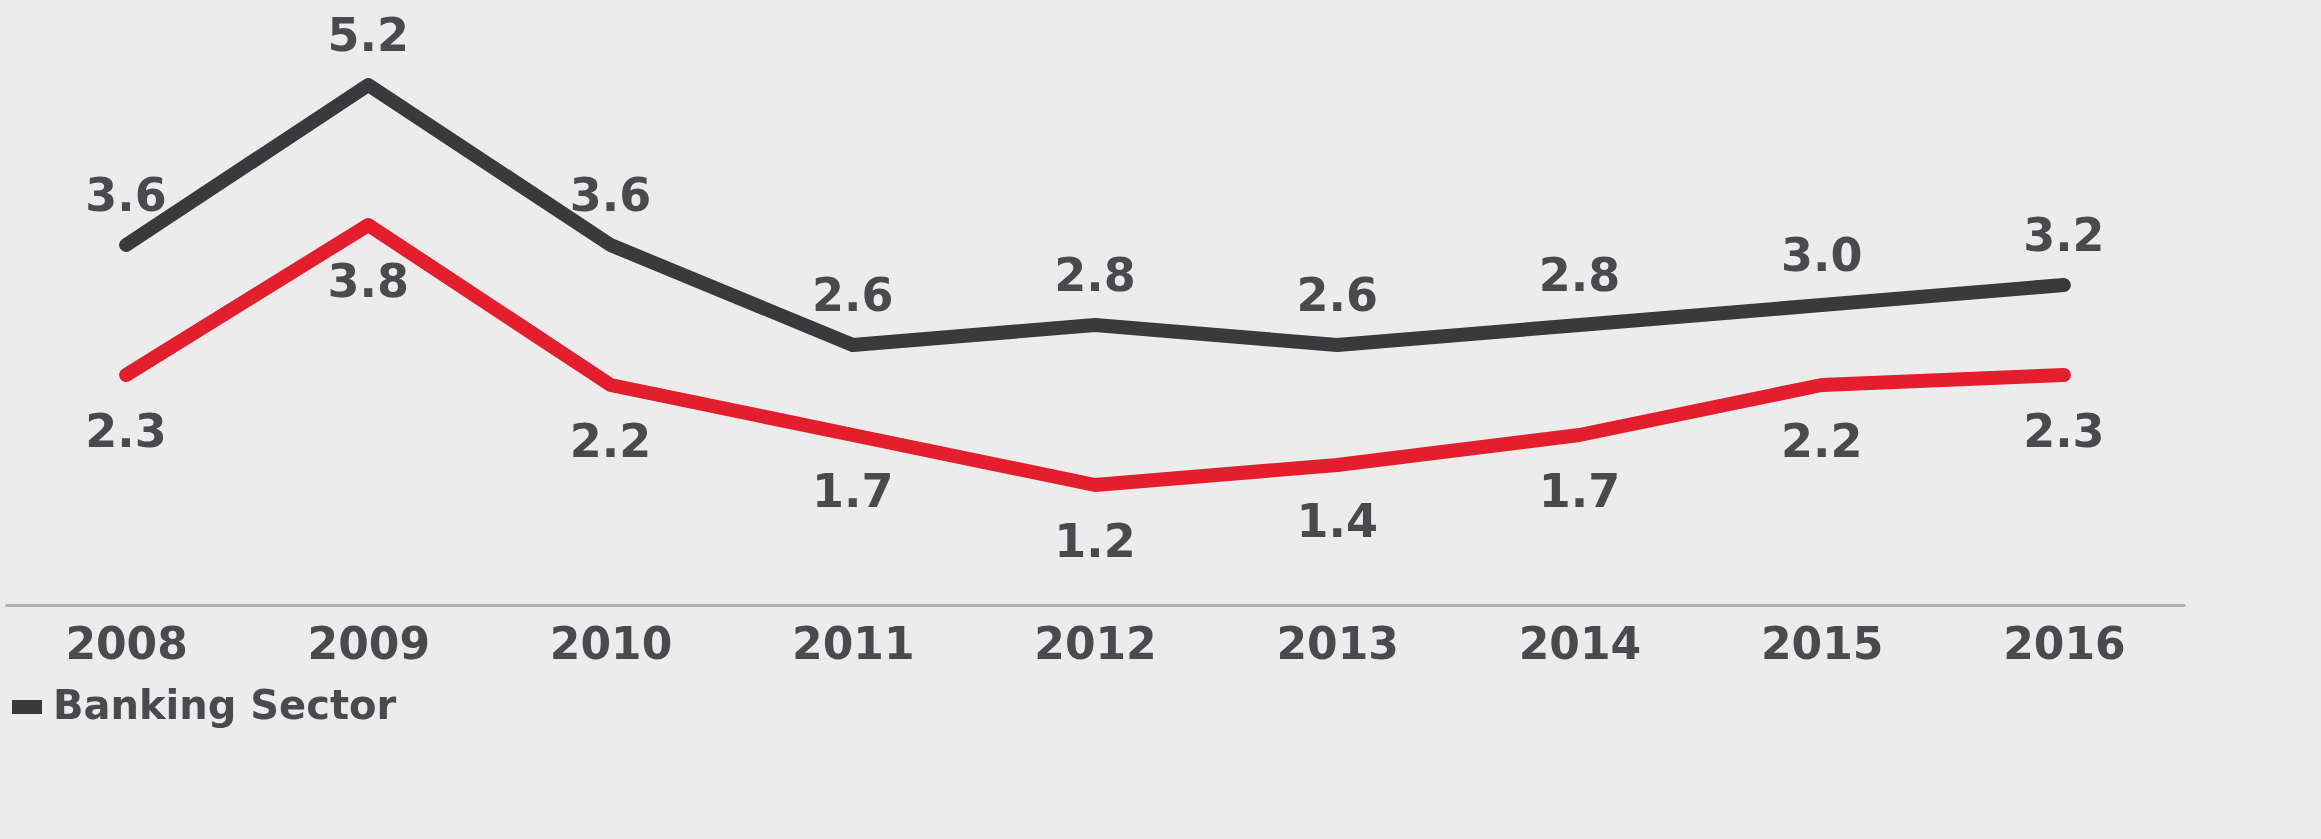 This screenshot has height=839, width=2321. I want to click on x-tick-label: 2015, so click(1822, 643).